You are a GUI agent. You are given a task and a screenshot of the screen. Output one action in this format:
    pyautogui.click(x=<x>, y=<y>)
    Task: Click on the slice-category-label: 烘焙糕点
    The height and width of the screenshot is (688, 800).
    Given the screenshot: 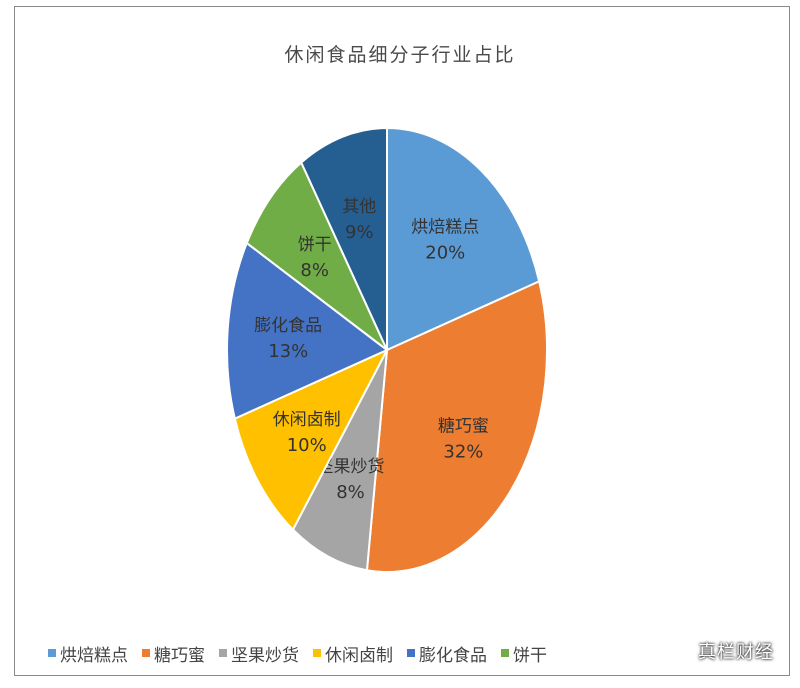 What is the action you would take?
    pyautogui.click(x=445, y=228)
    